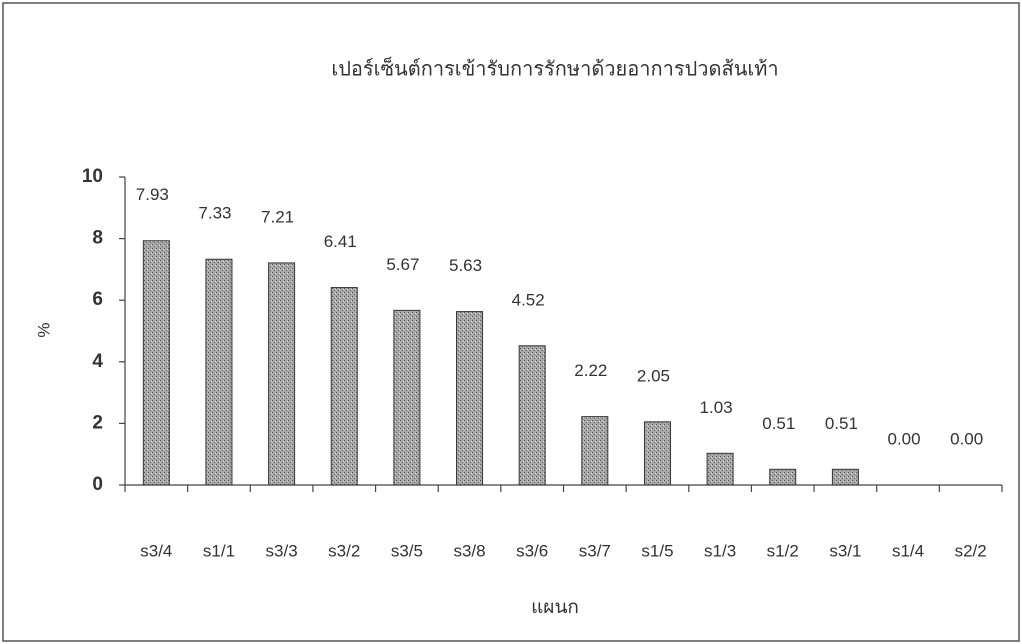  What do you see at coordinates (219, 550) in the screenshot?
I see `x-tick-label: s1/1` at bounding box center [219, 550].